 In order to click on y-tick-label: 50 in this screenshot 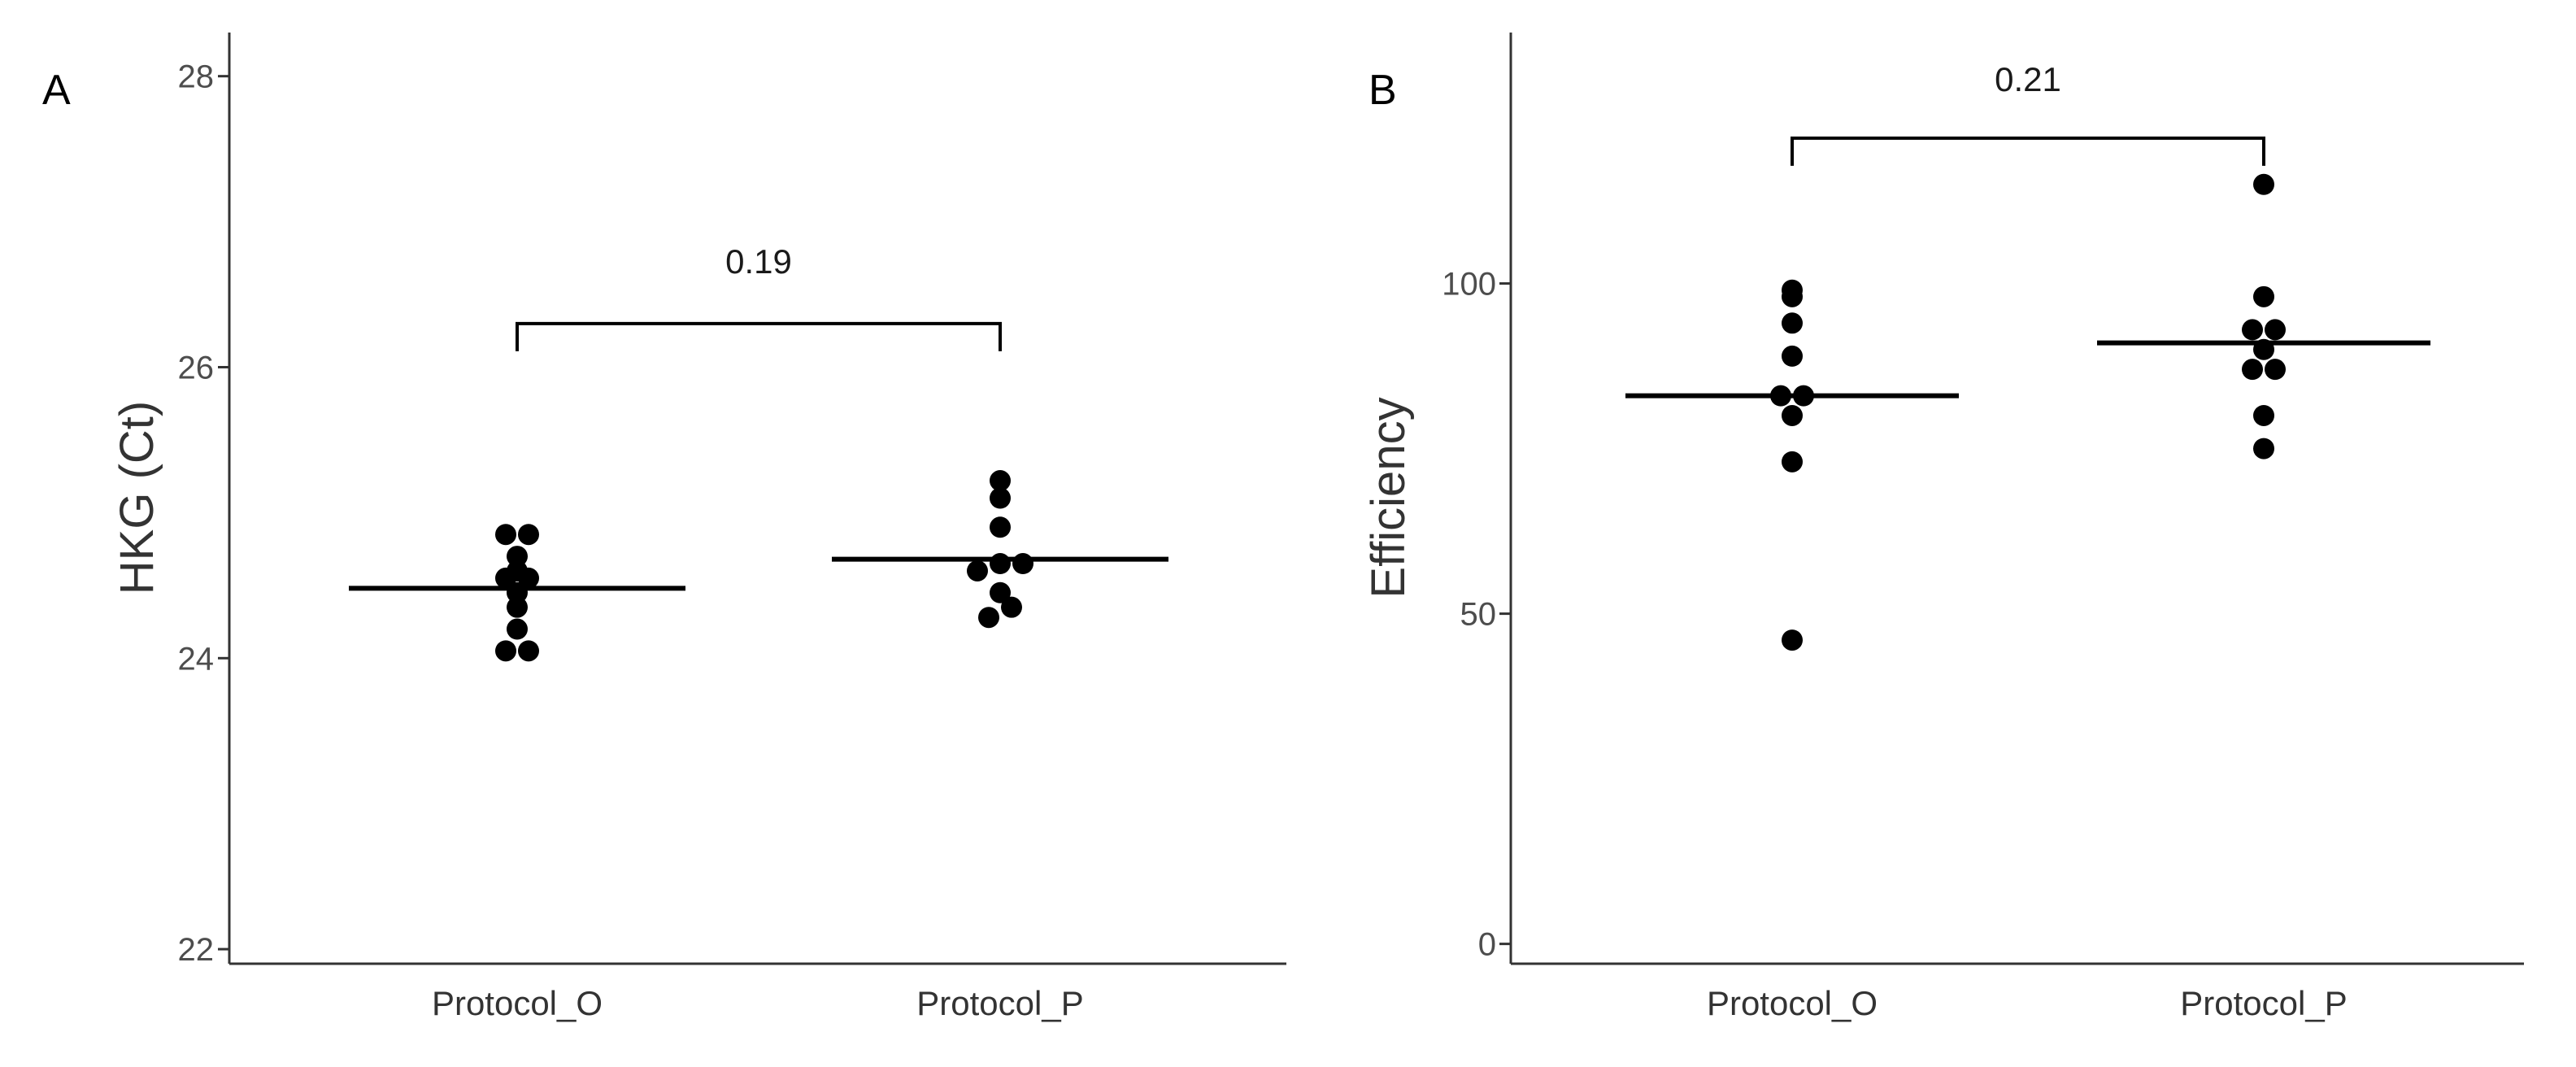, I will do `click(1479, 615)`.